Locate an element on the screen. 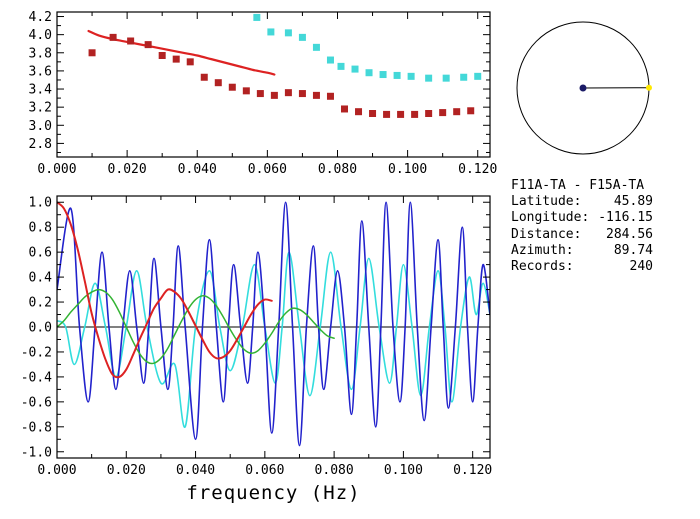 This screenshot has height=519, width=700. bessel-fit-red is located at coordinates (165, 290).